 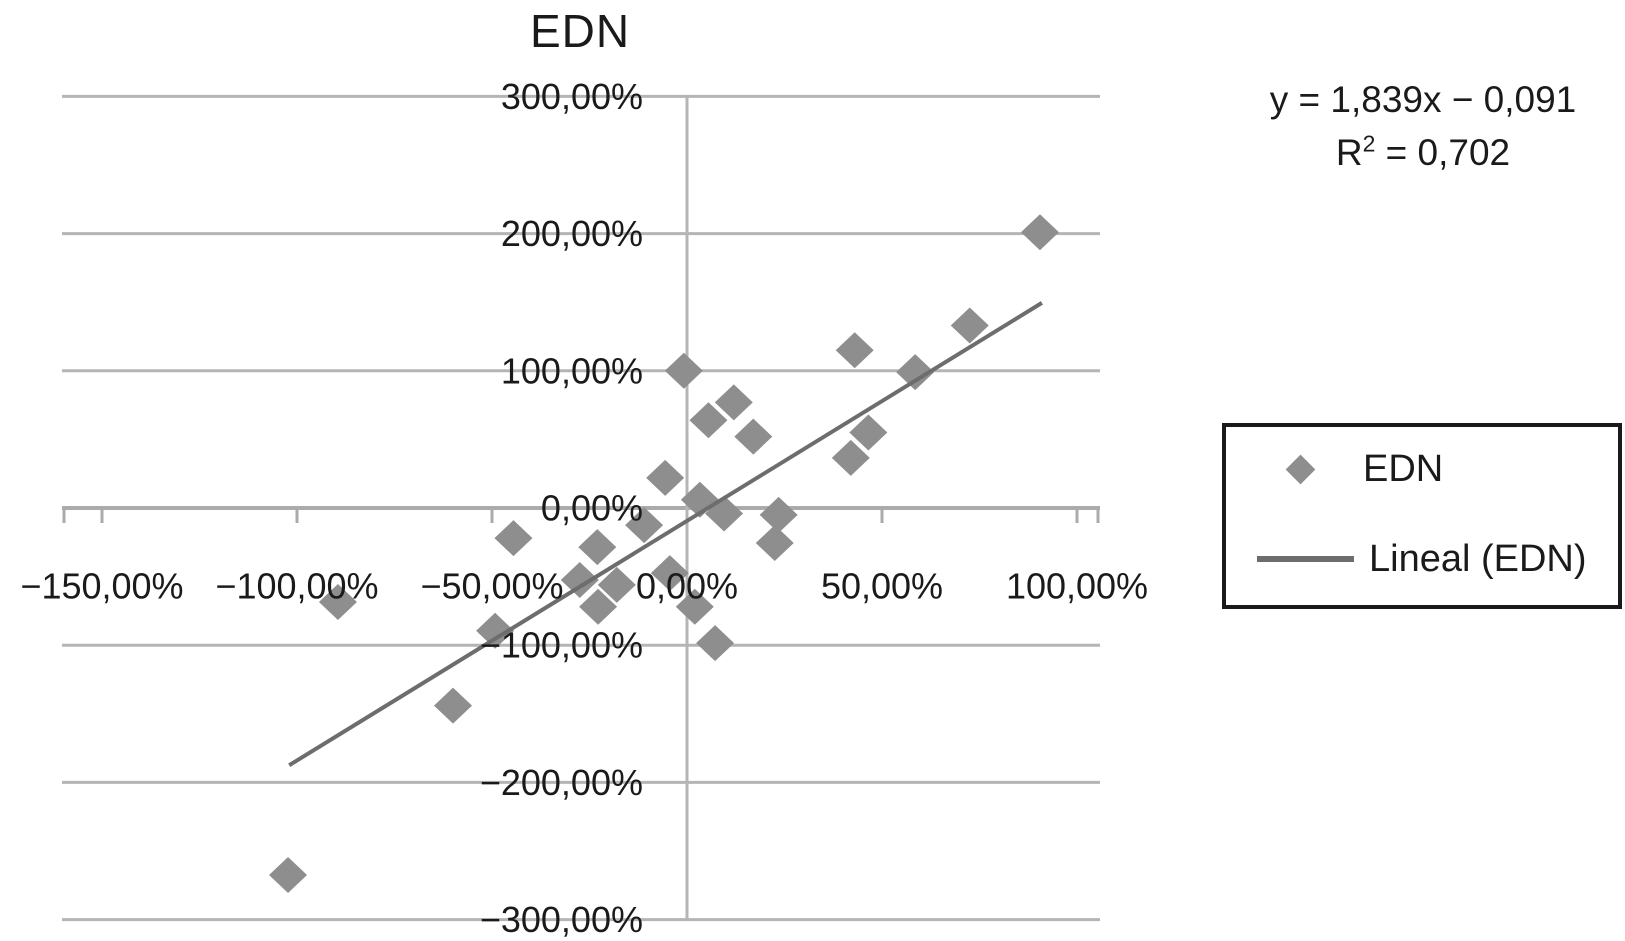 What do you see at coordinates (1423, 99) in the screenshot?
I see `trendline-equation: y = 1,839x − 0,091` at bounding box center [1423, 99].